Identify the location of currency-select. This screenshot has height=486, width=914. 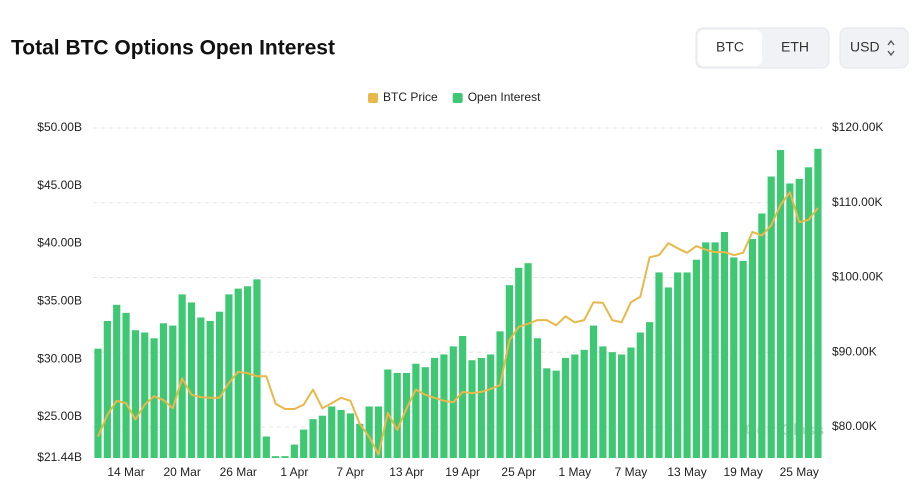
(874, 48).